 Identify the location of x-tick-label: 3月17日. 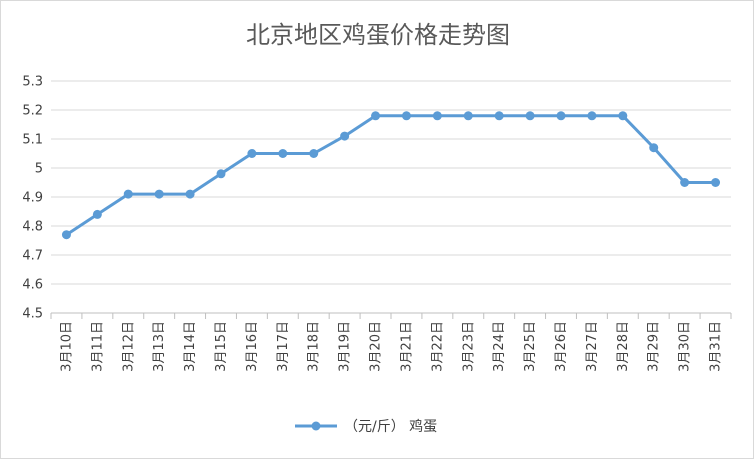
(283, 346).